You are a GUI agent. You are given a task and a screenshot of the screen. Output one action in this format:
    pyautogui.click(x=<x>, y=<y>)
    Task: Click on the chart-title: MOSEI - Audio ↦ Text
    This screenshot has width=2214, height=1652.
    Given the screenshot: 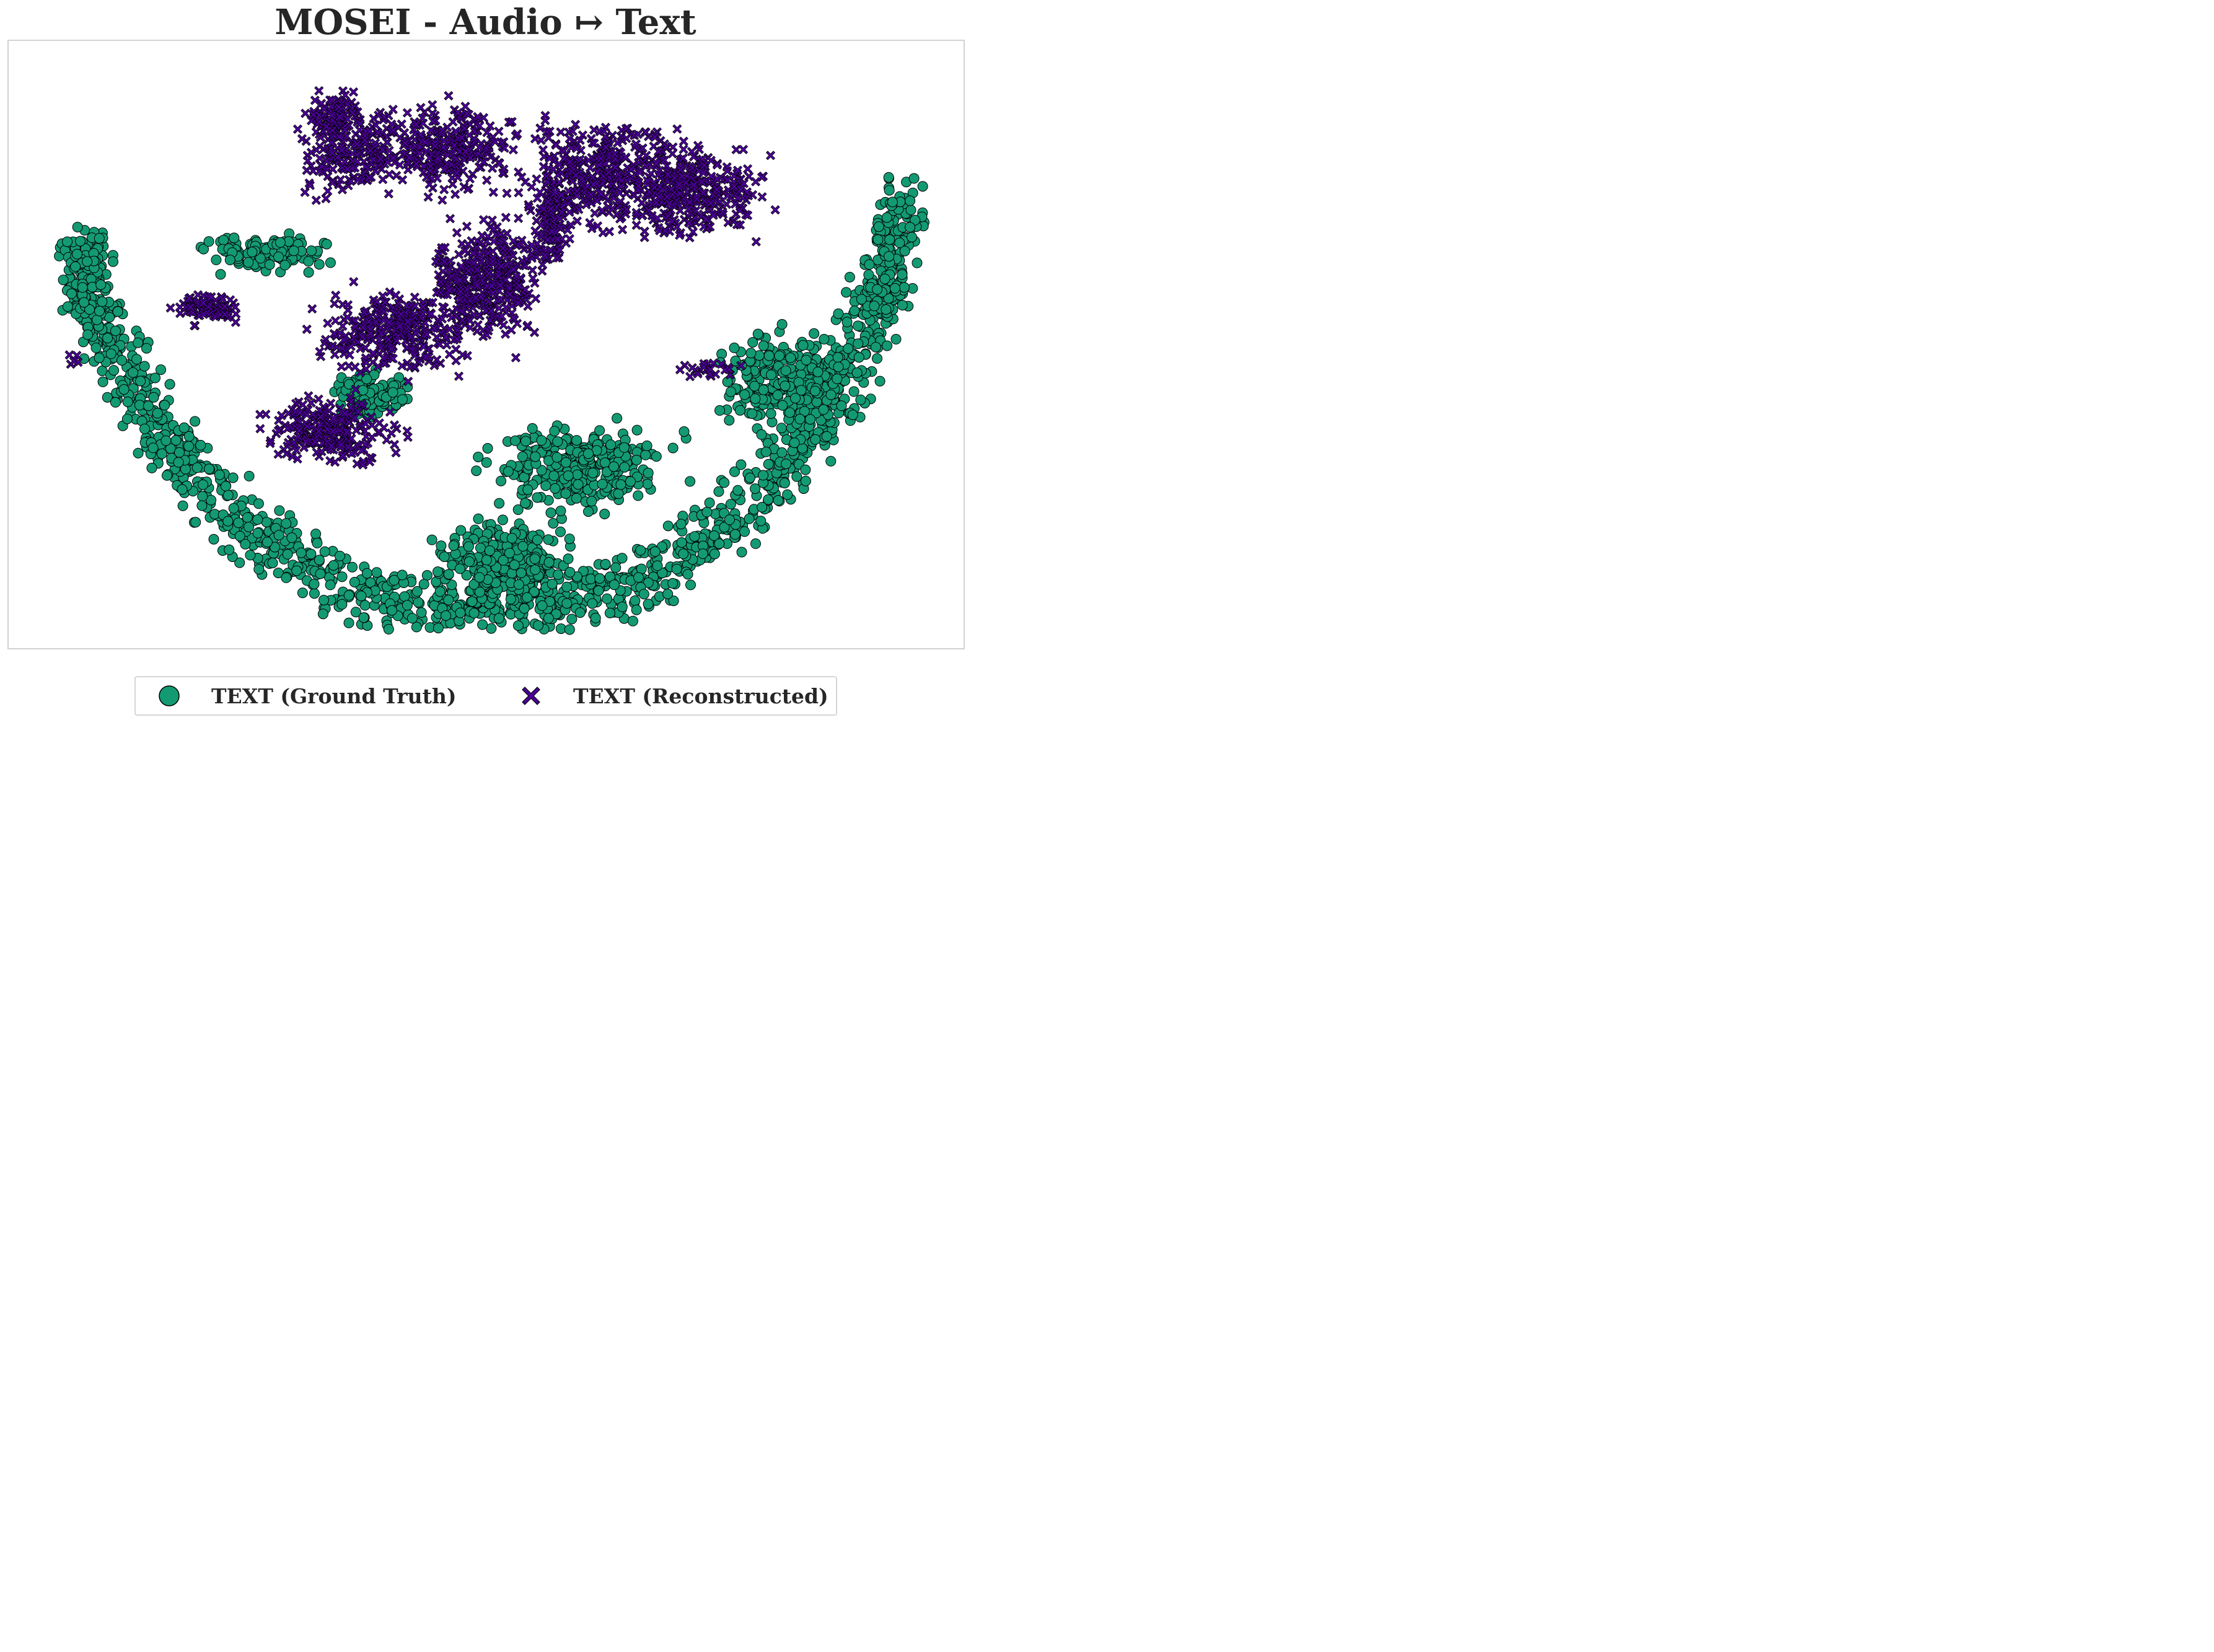 What is the action you would take?
    pyautogui.click(x=485, y=22)
    